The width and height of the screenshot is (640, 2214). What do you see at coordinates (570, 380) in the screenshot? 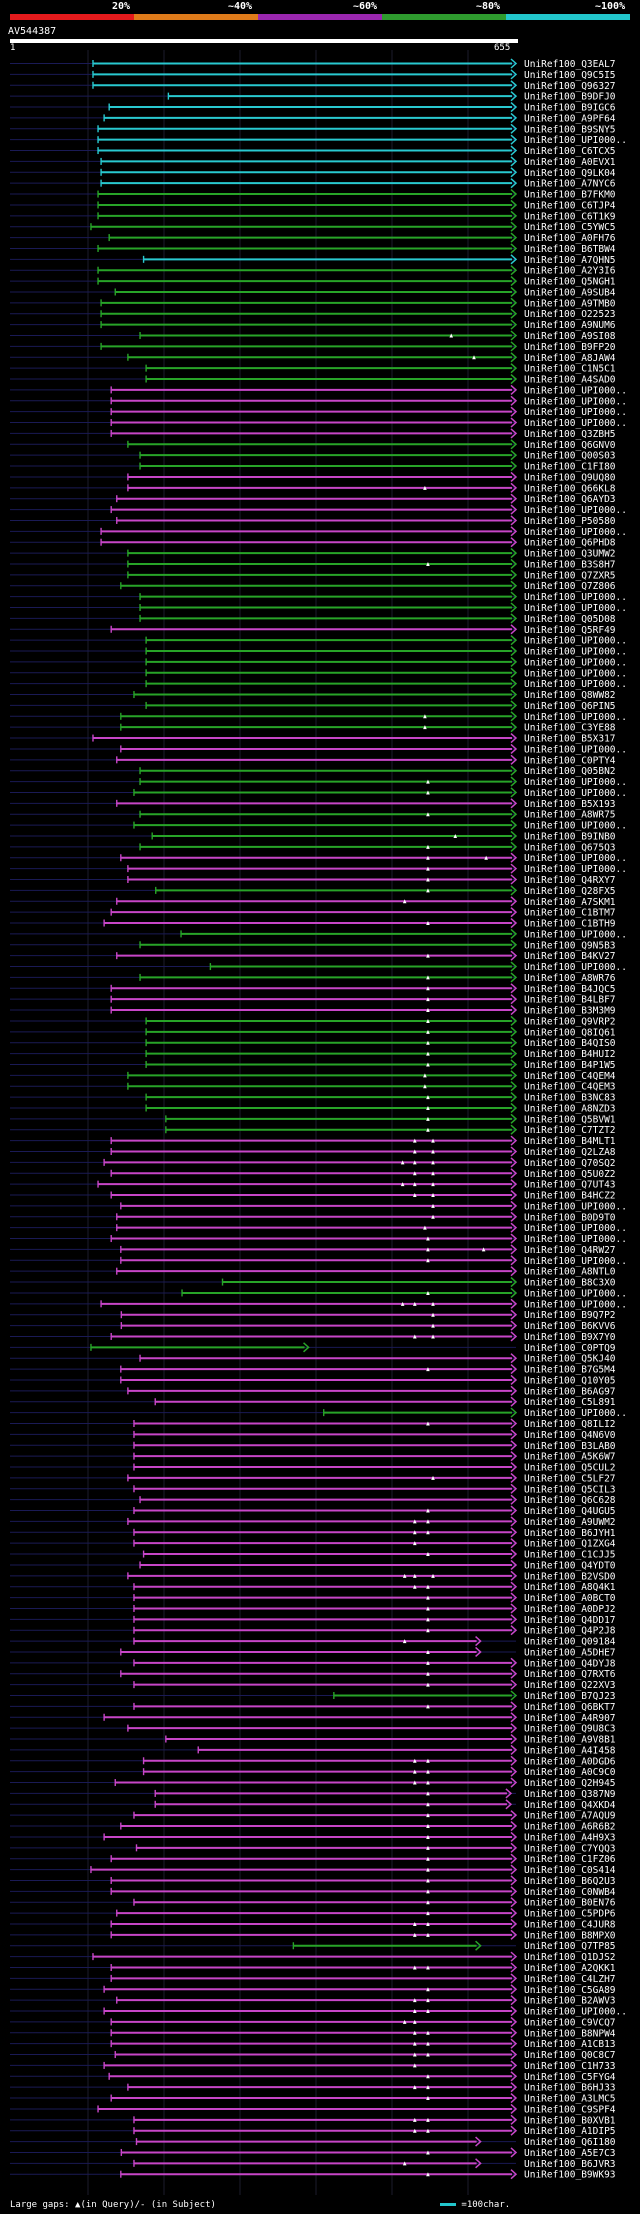
I see `hit-label: UniRef100_A4SAD0` at bounding box center [570, 380].